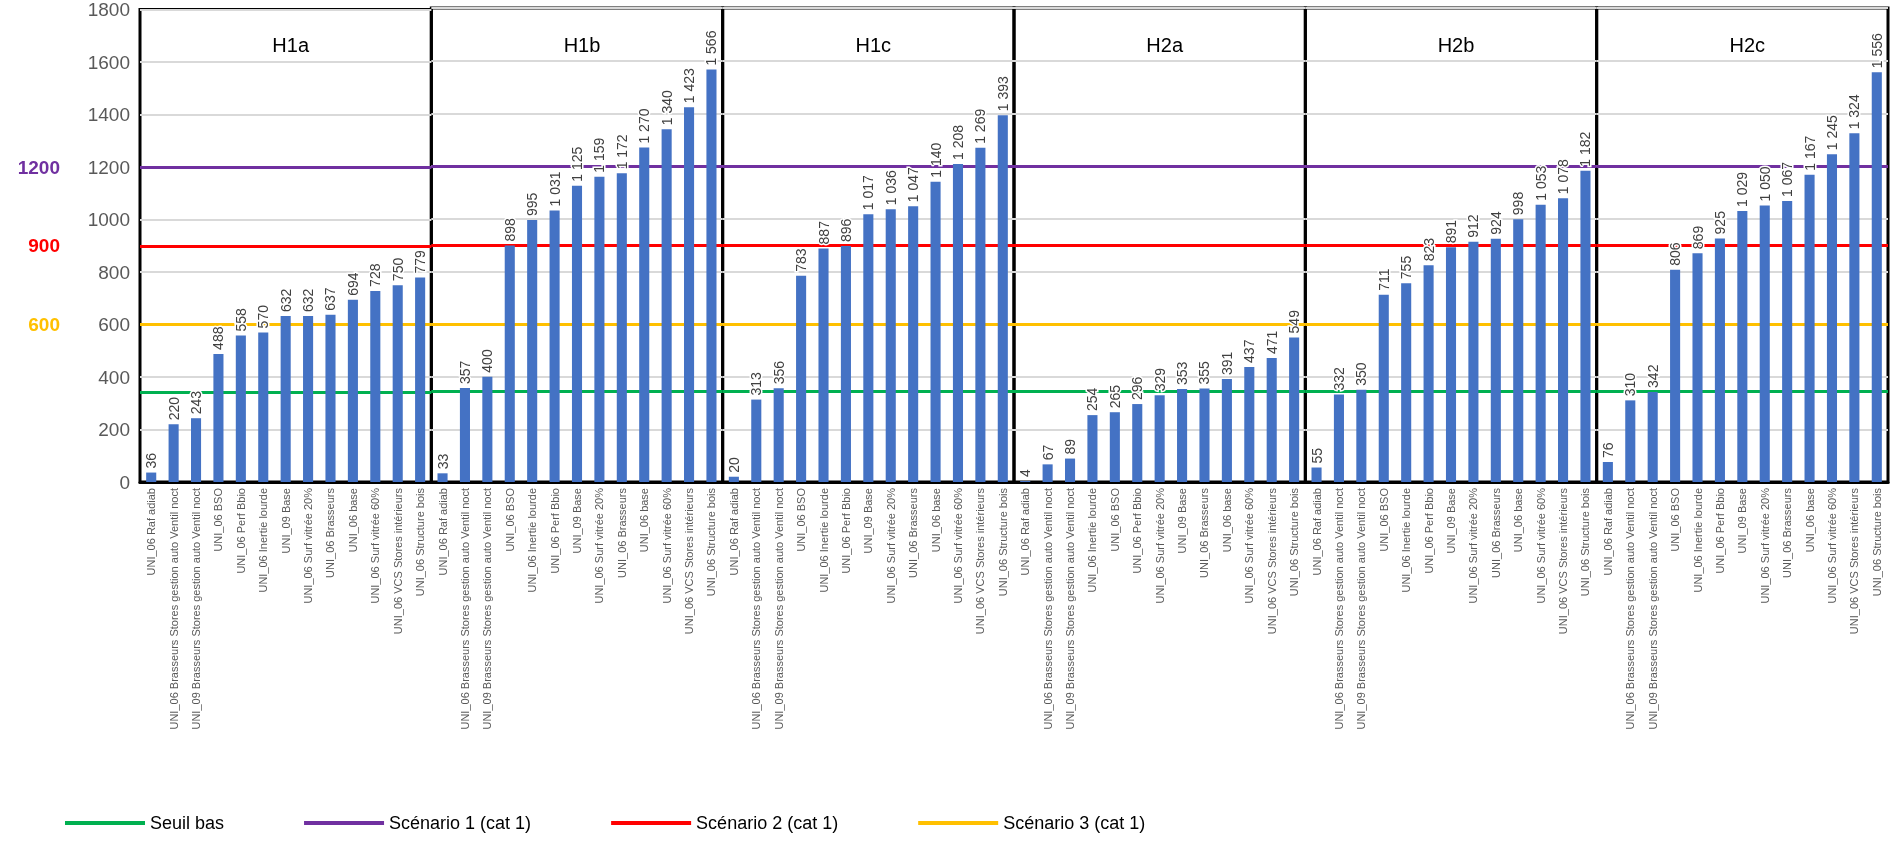 This screenshot has width=1893, height=843. I want to click on data-label: 1 167, so click(1809, 153).